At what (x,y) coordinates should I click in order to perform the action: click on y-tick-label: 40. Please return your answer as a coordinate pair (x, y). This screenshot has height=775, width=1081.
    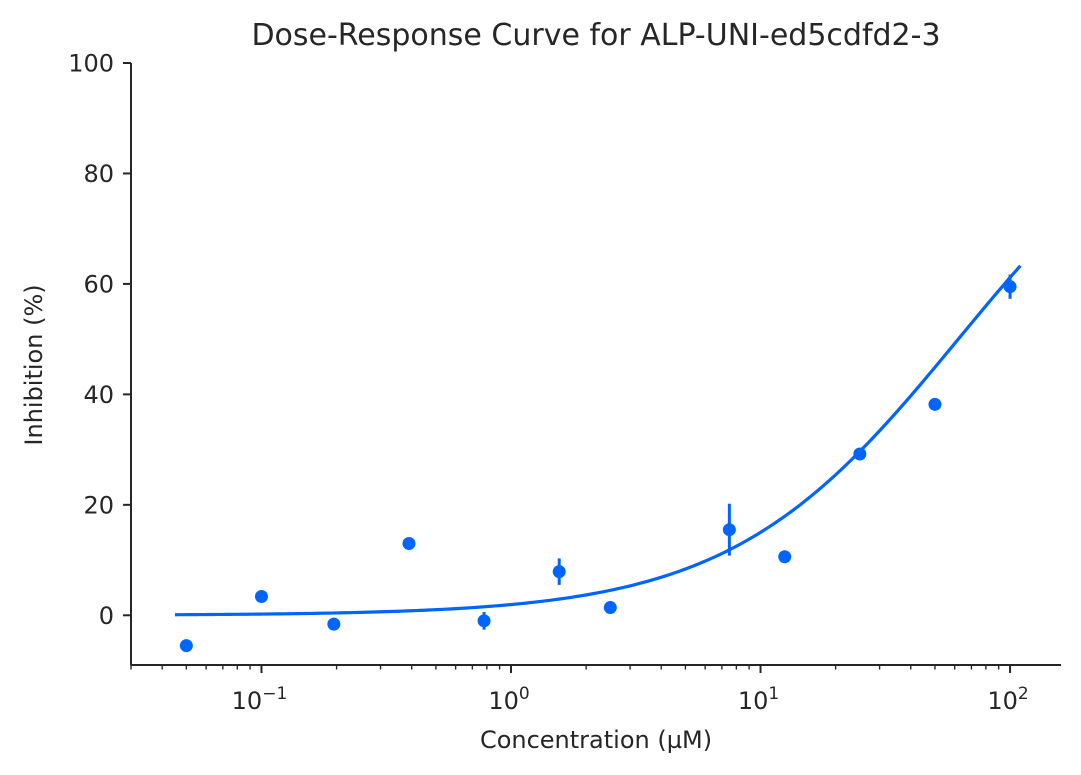
    Looking at the image, I should click on (98, 395).